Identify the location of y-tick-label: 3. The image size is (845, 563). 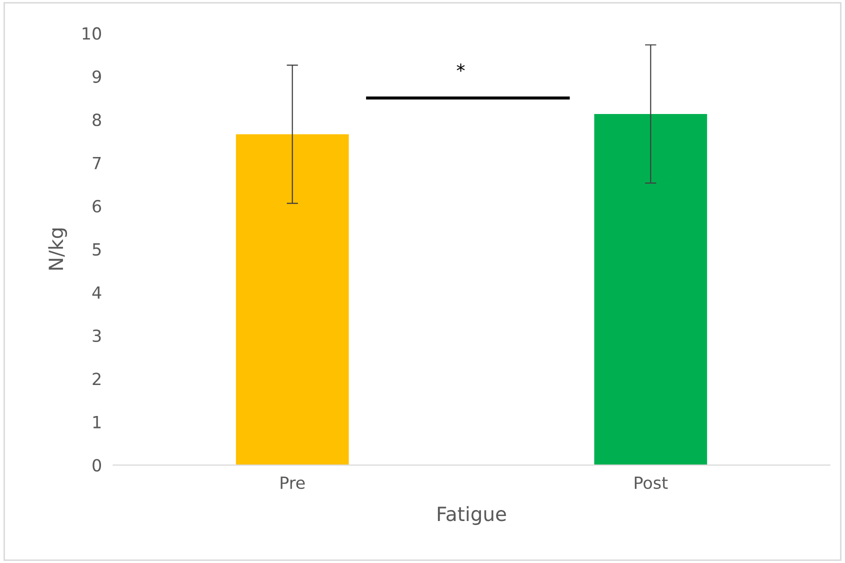
(96, 335).